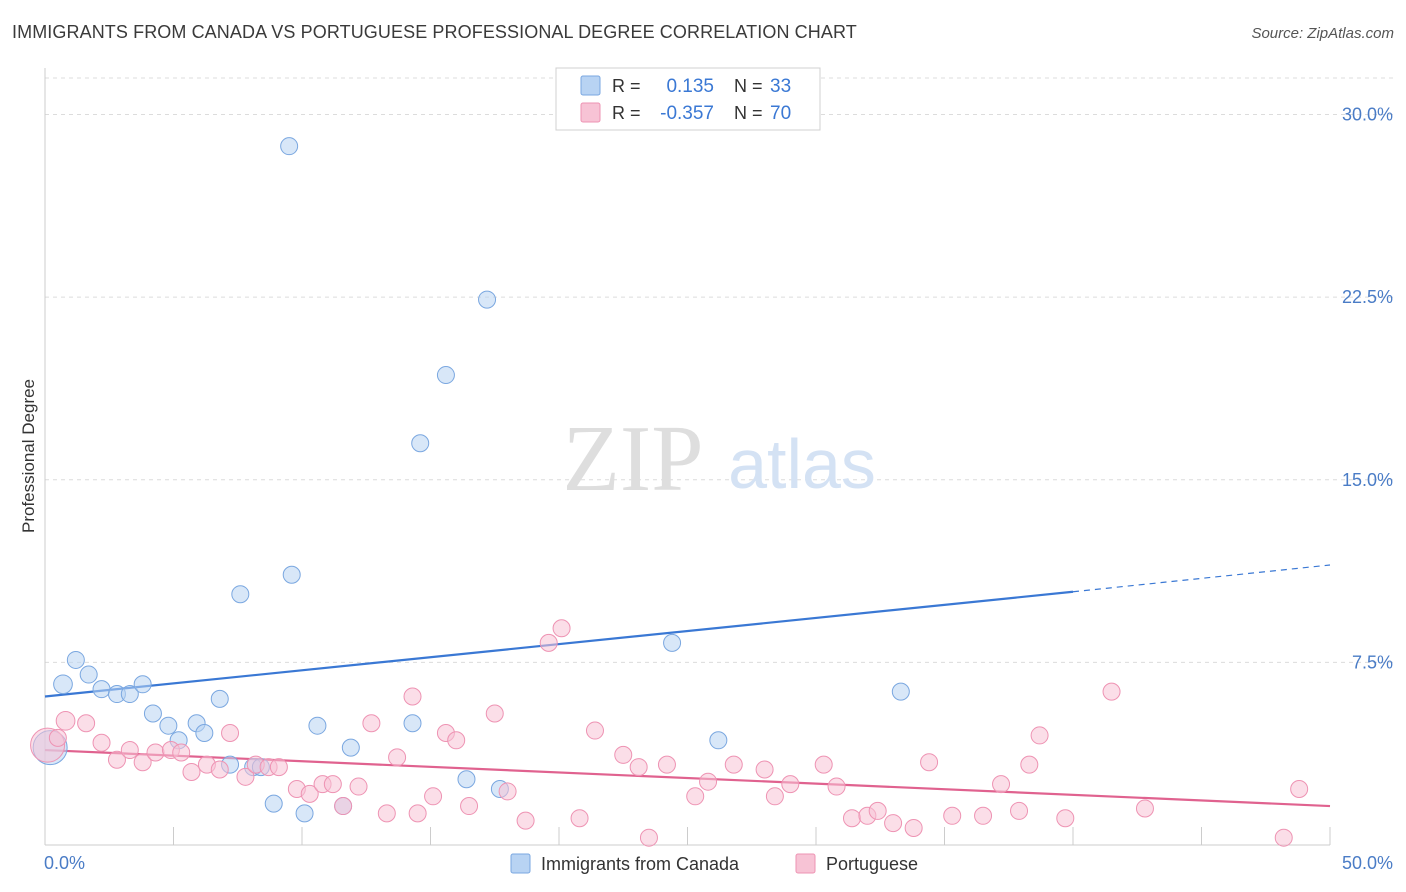 The width and height of the screenshot is (1406, 892). What do you see at coordinates (714, 863) in the screenshot?
I see `series-legend: Immigrants from Canada Portuguese` at bounding box center [714, 863].